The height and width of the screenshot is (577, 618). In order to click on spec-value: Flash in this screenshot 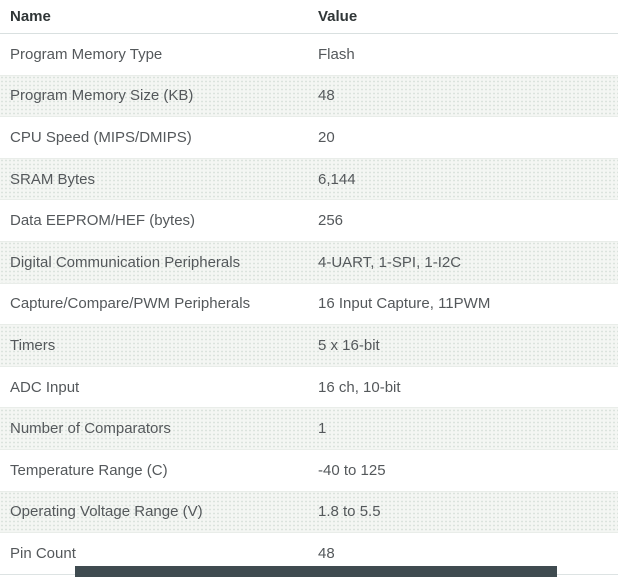, I will do `click(463, 54)`.